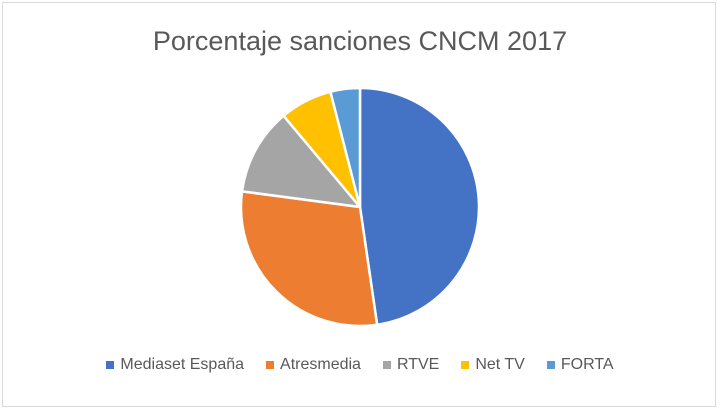 Image resolution: width=720 pixels, height=411 pixels. Describe the element at coordinates (182, 364) in the screenshot. I see `legend-label: Mediaset España` at that location.